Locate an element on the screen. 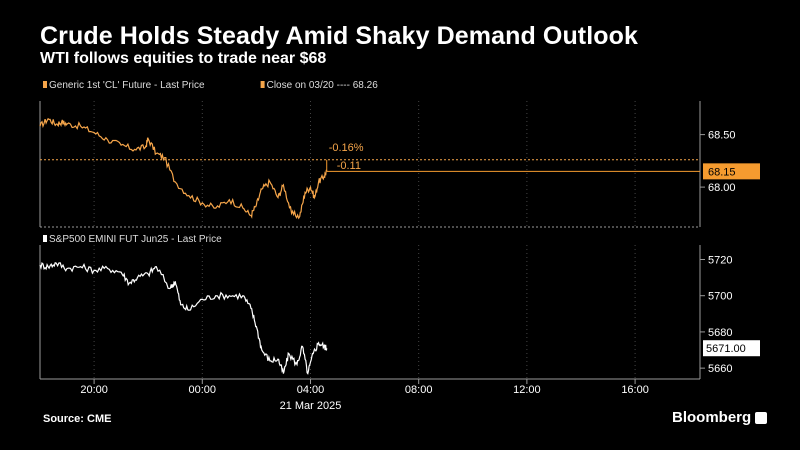 Image resolution: width=800 pixels, height=450 pixels. y-tick-label: 5660 is located at coordinates (720, 369).